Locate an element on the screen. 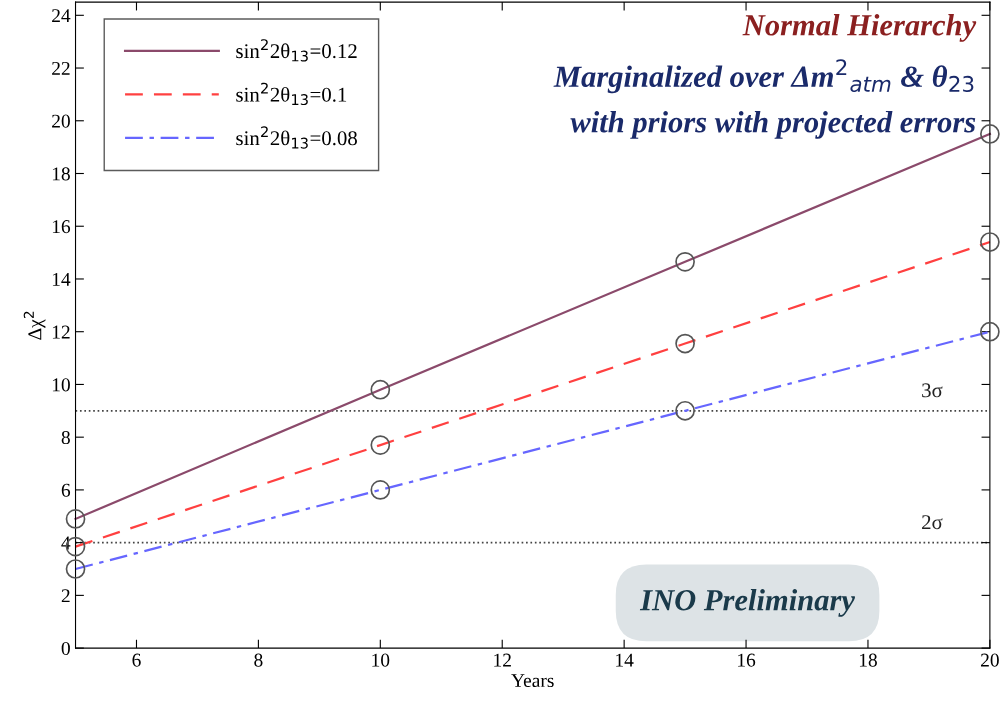 Image resolution: width=1007 pixels, height=706 pixels. y-tick-label: 10 is located at coordinates (61, 385).